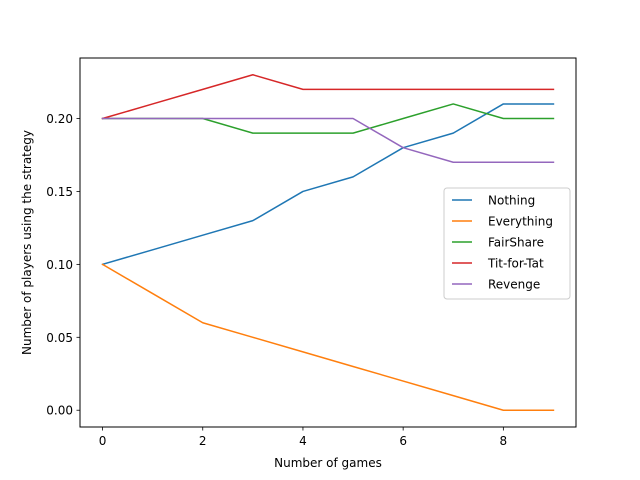 This screenshot has height=480, width=640. What do you see at coordinates (203, 441) in the screenshot?
I see `x-tick-label: 2` at bounding box center [203, 441].